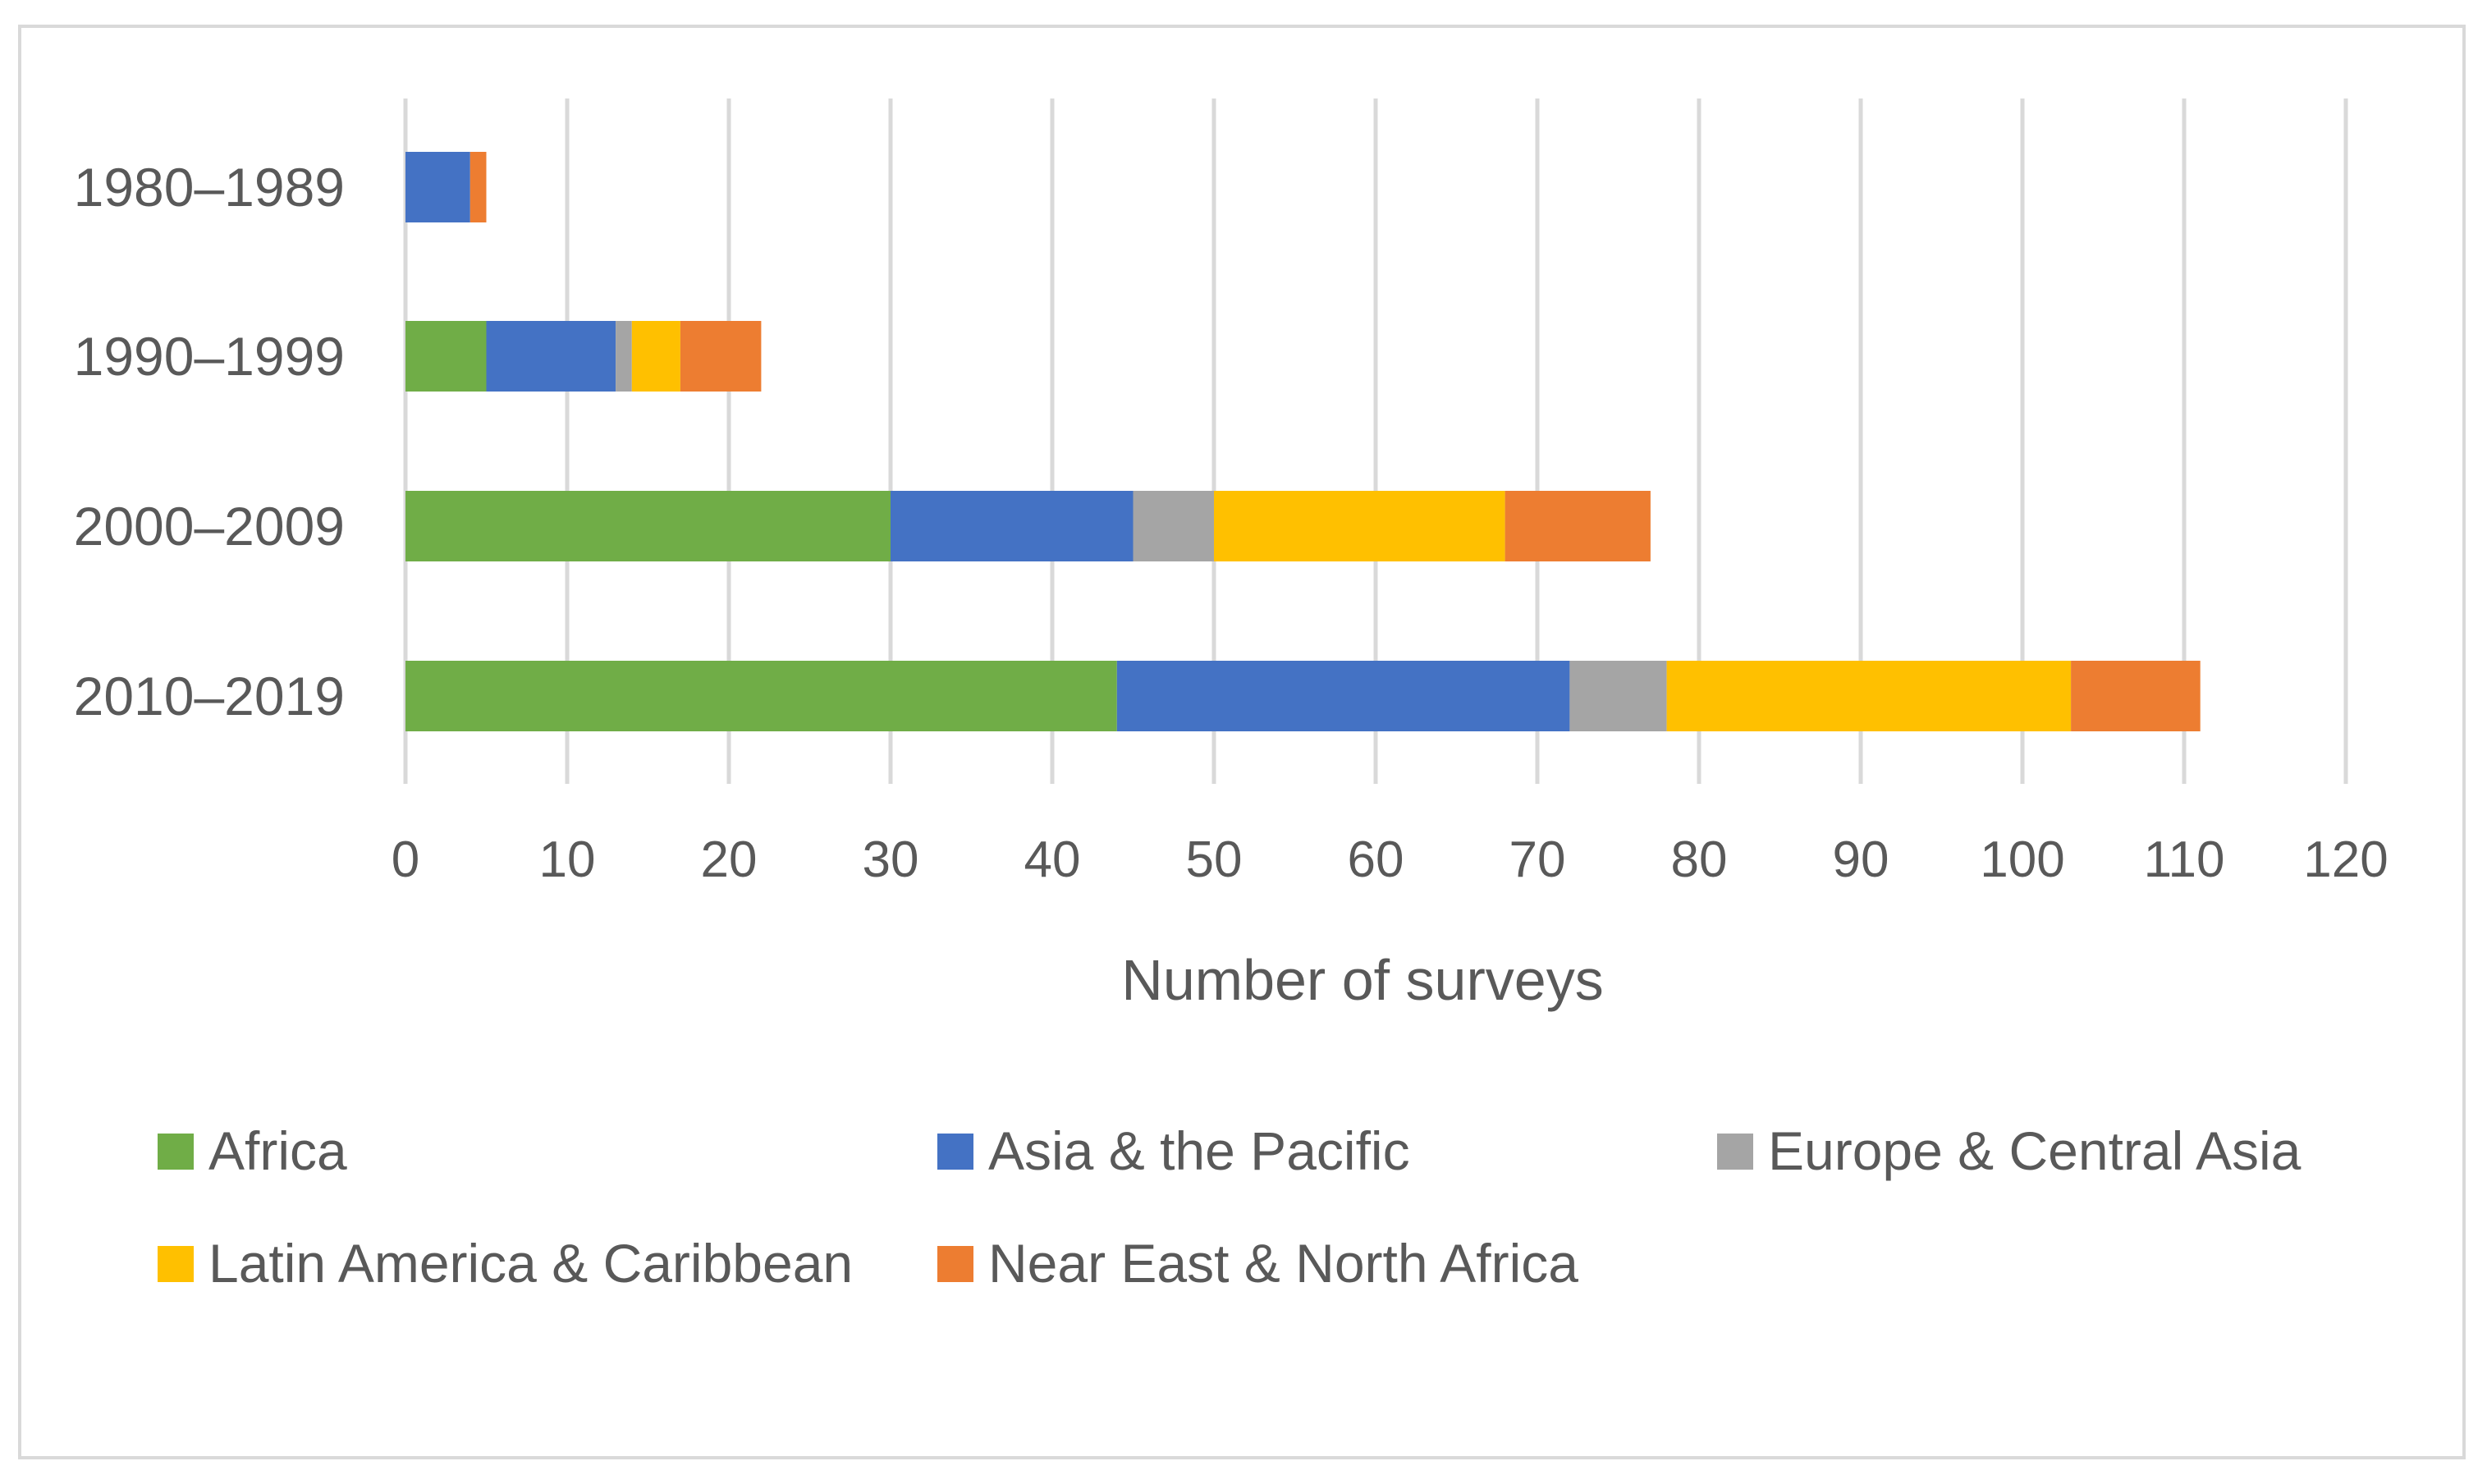 The image size is (2487, 1484). I want to click on bar-2000-2009-europe-and-central-asia, so click(1173, 526).